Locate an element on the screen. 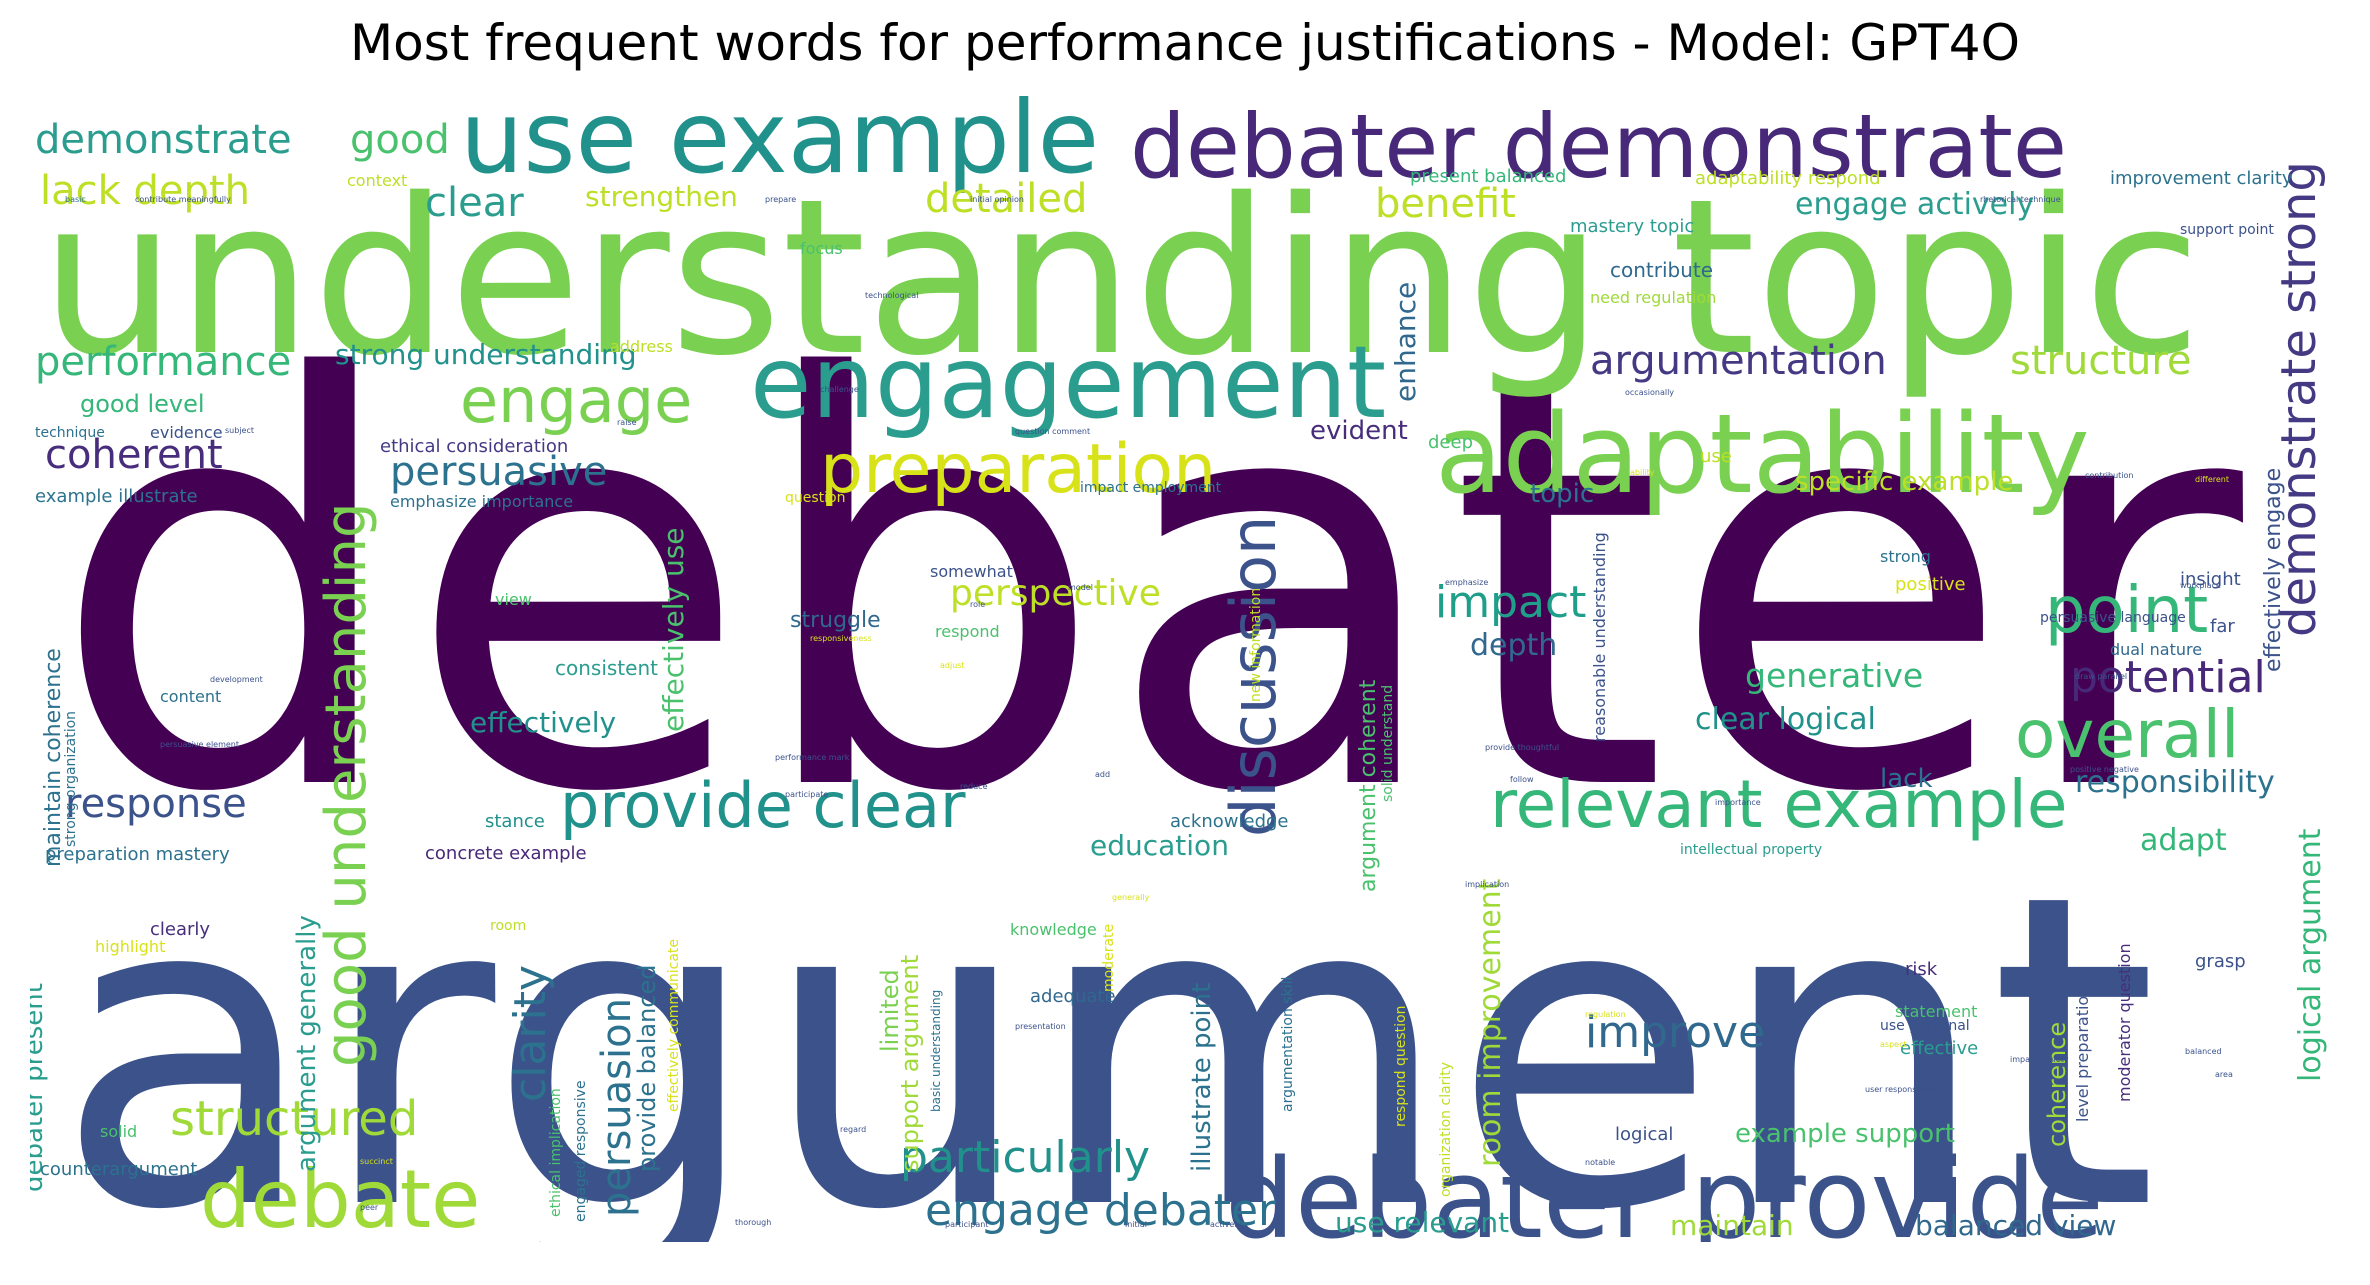 The height and width of the screenshot is (1285, 2370). cloud-word: strengthen is located at coordinates (661, 196).